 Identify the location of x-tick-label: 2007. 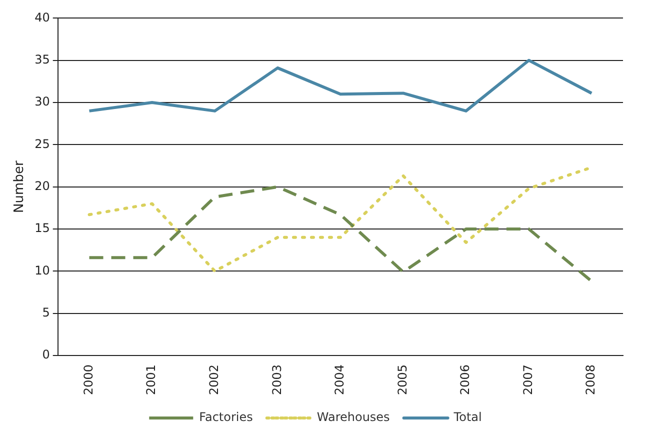
(527, 380).